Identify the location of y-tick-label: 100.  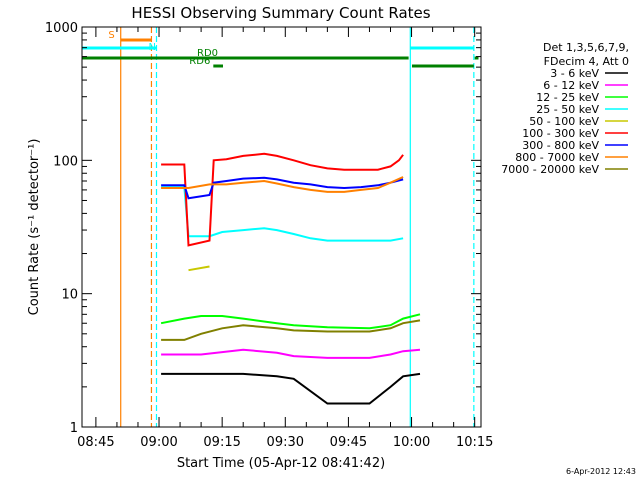
(65, 161).